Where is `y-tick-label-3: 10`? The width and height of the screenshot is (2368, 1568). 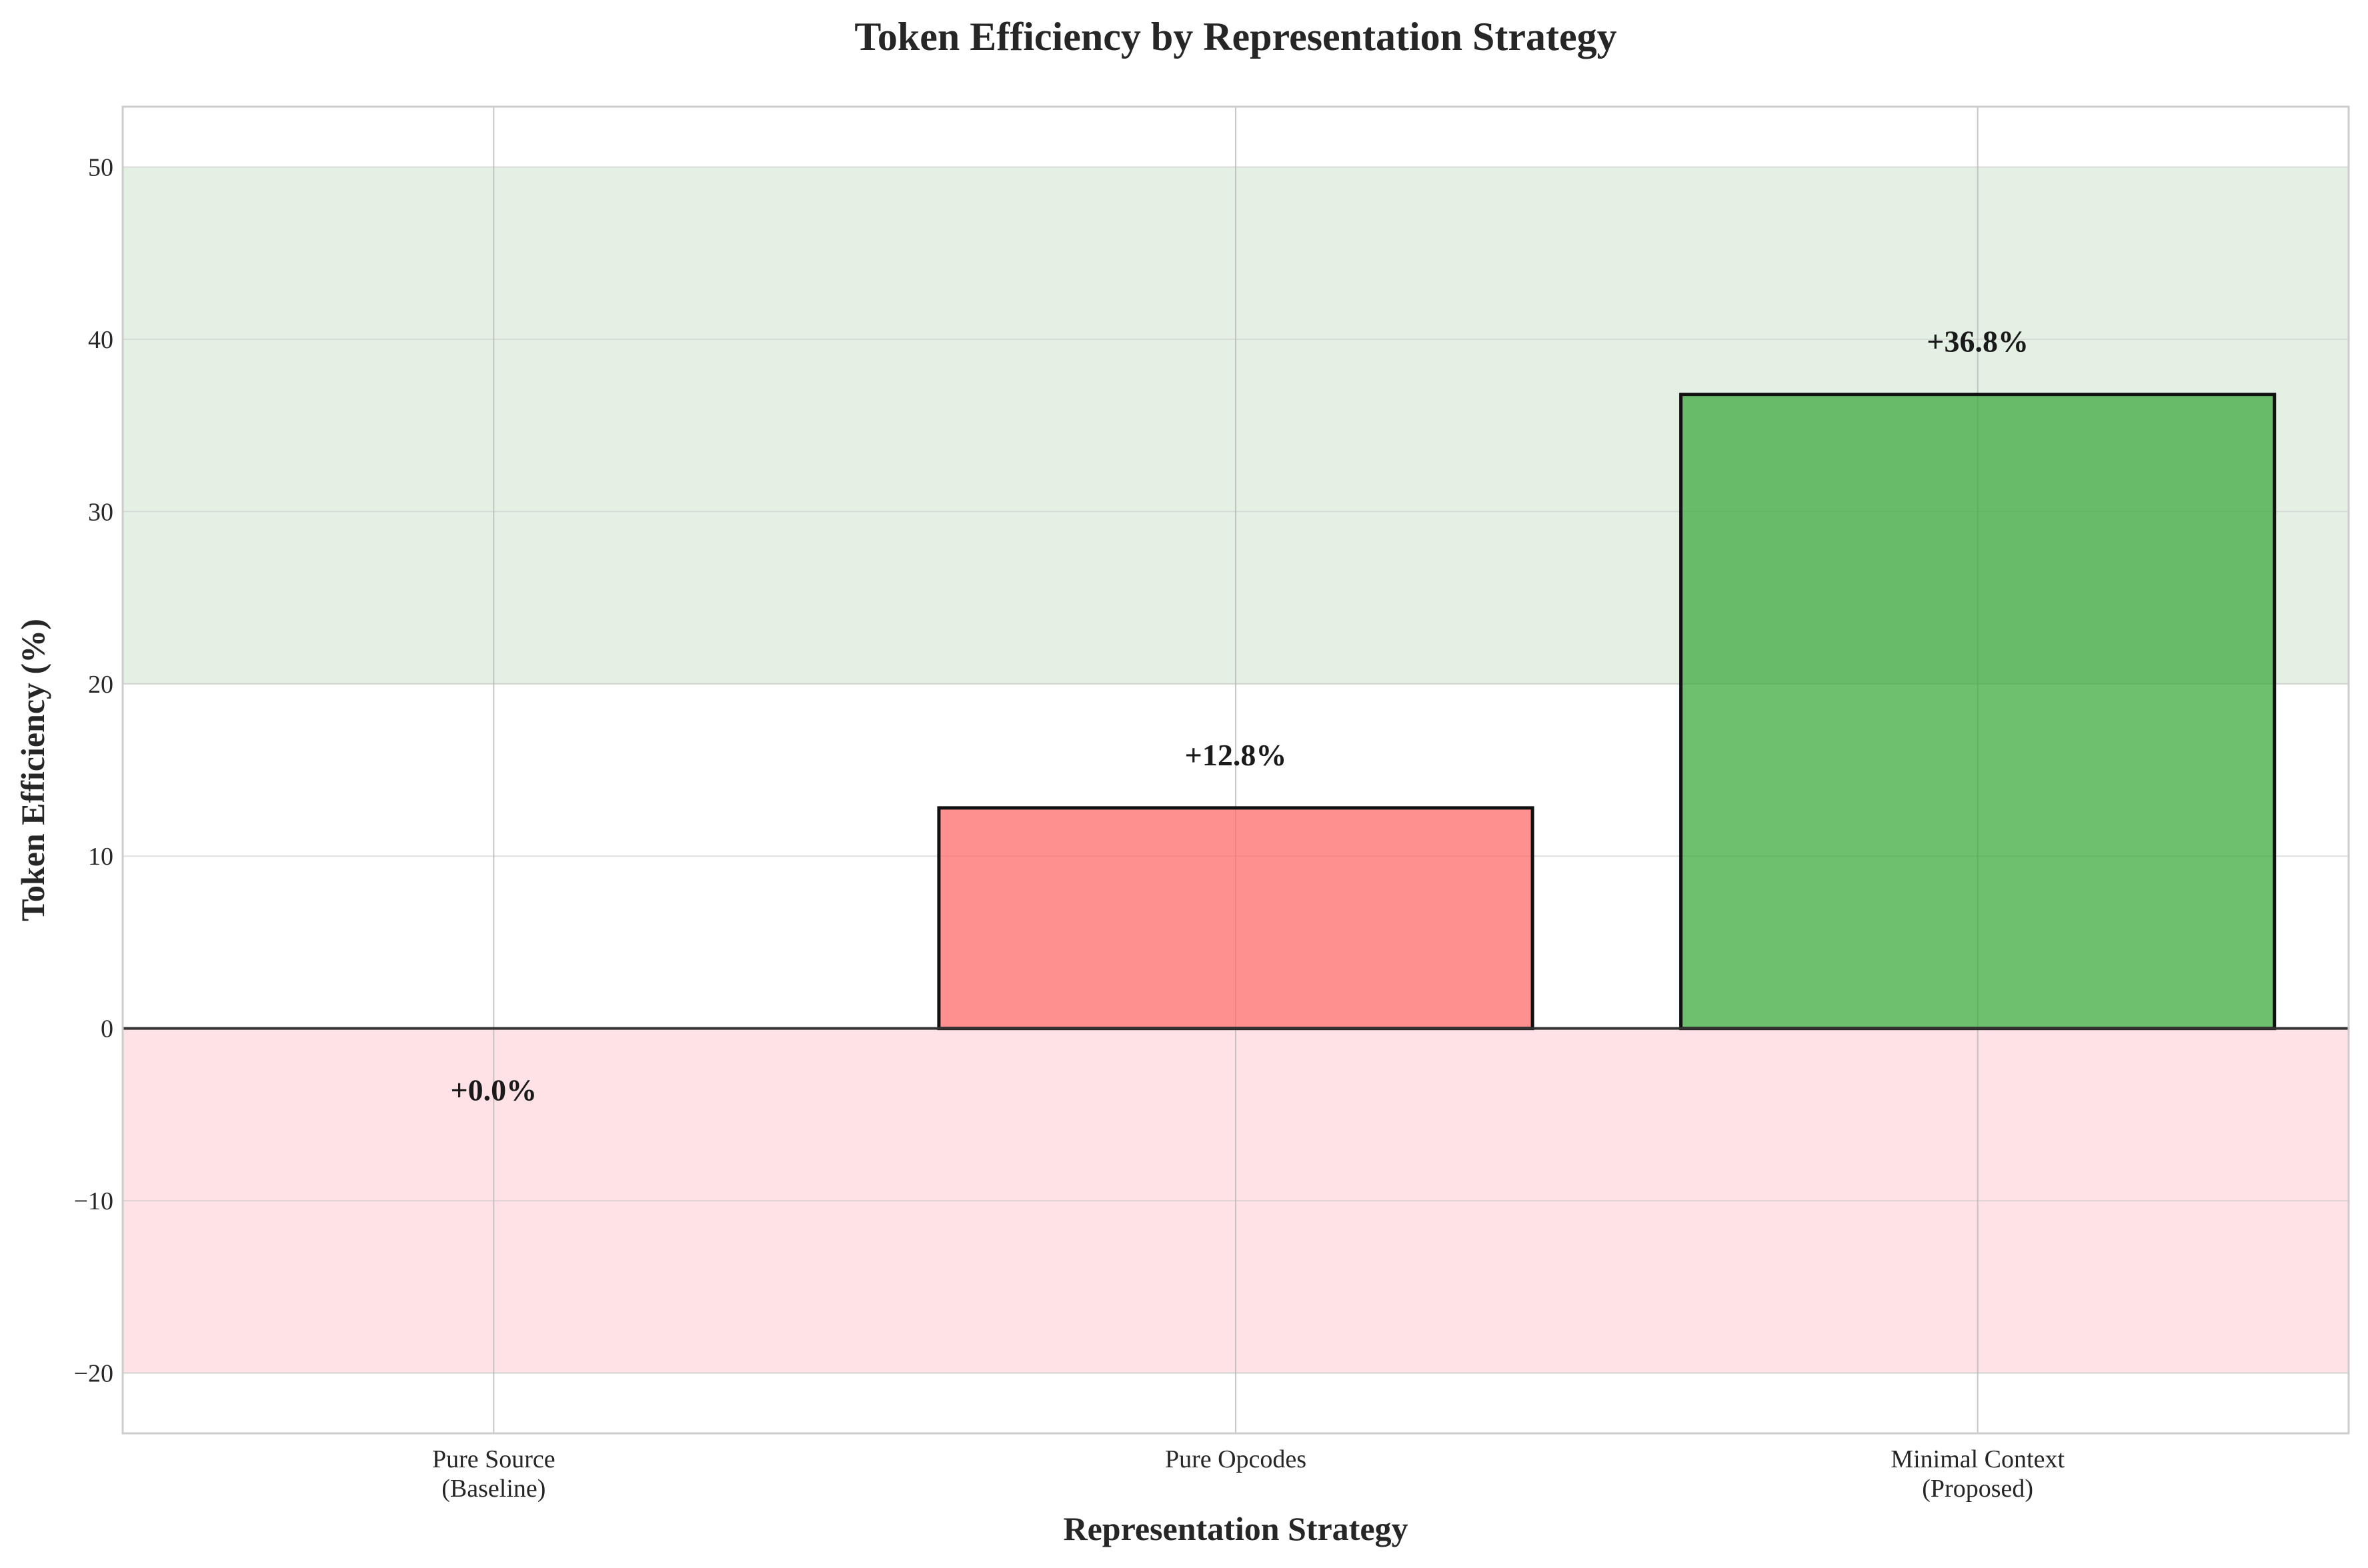
y-tick-label-3: 10 is located at coordinates (100, 857).